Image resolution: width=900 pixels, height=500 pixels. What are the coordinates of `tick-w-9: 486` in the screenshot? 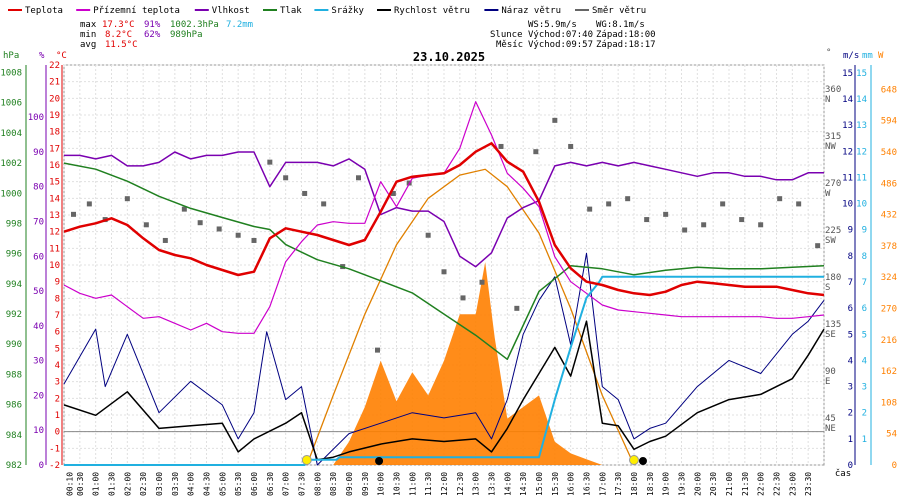 It's located at (889, 184).